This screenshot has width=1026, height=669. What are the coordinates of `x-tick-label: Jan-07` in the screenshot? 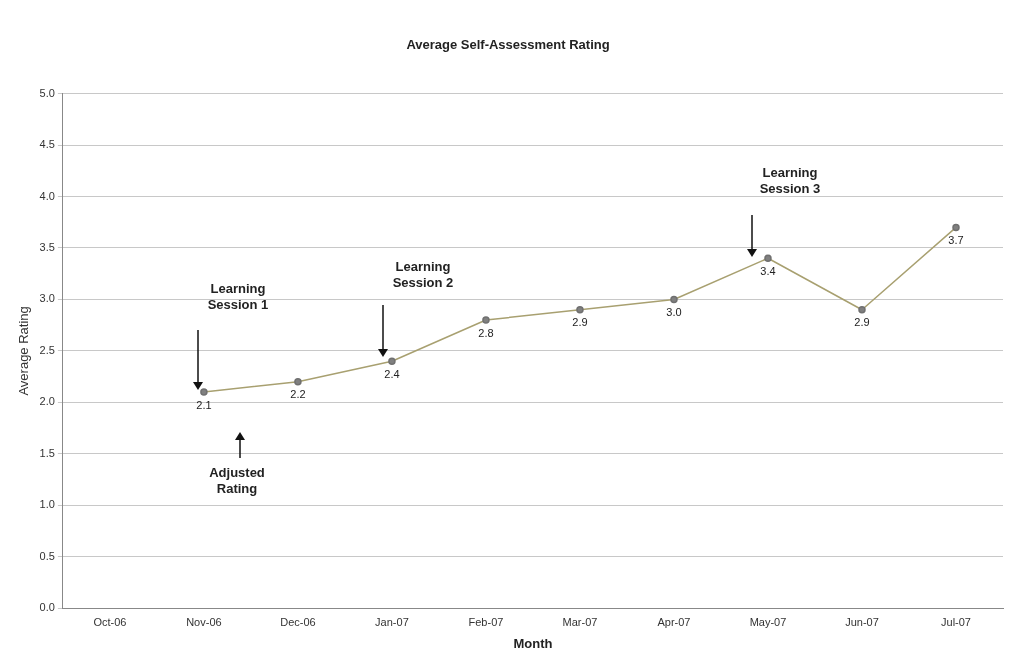 It's located at (392, 621).